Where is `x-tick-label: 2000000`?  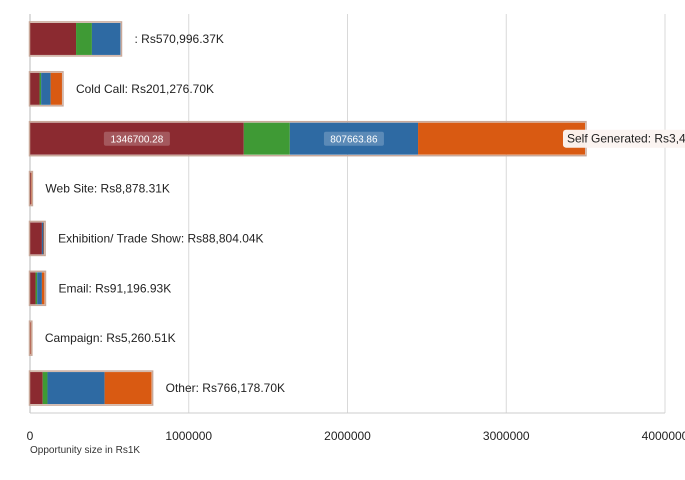 x-tick-label: 2000000 is located at coordinates (347, 436).